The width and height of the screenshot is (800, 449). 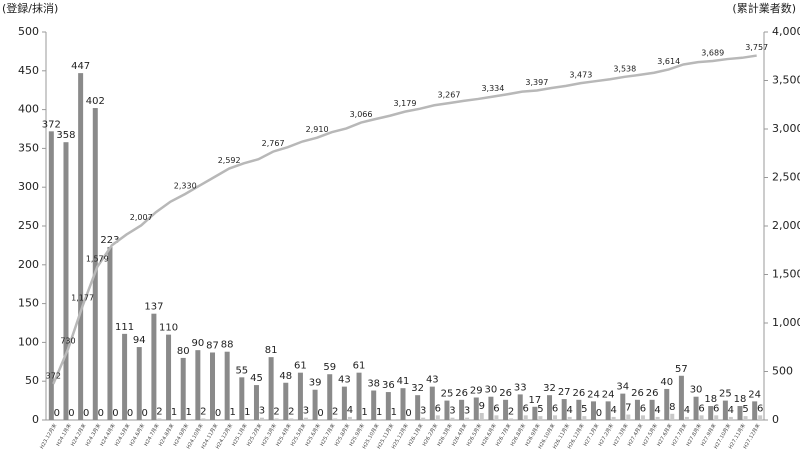 I want to click on y-tick-label: 500, so click(x=28, y=31).